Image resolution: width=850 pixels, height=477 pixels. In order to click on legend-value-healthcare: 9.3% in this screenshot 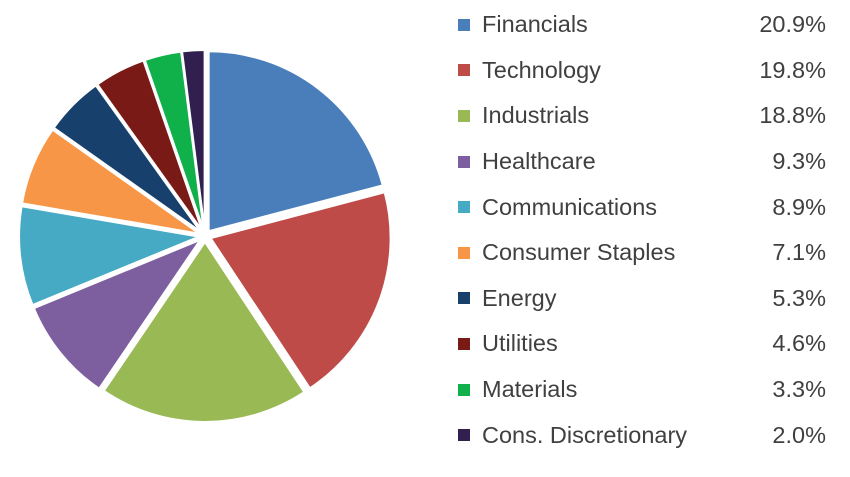, I will do `click(799, 161)`.